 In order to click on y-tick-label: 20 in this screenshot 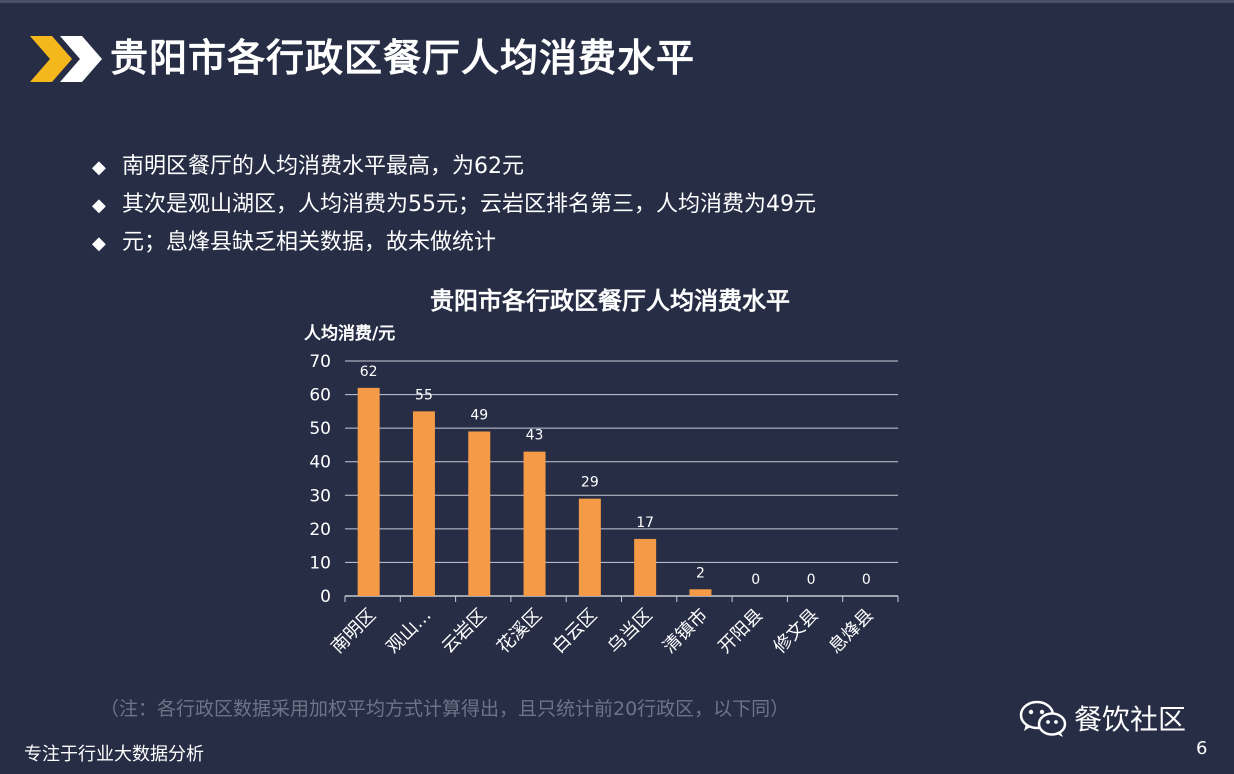, I will do `click(320, 530)`.